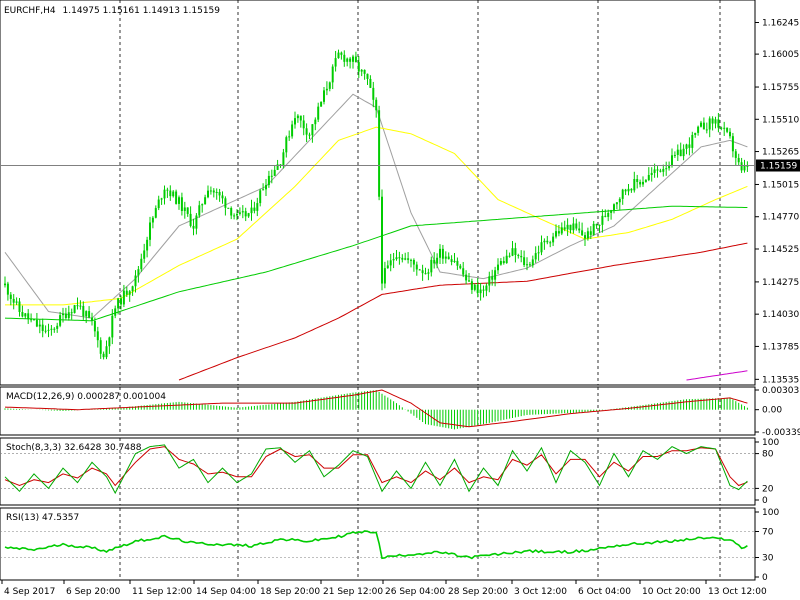 This screenshot has width=800, height=600. I want to click on y-tick-label: 1.14030, so click(780, 315).